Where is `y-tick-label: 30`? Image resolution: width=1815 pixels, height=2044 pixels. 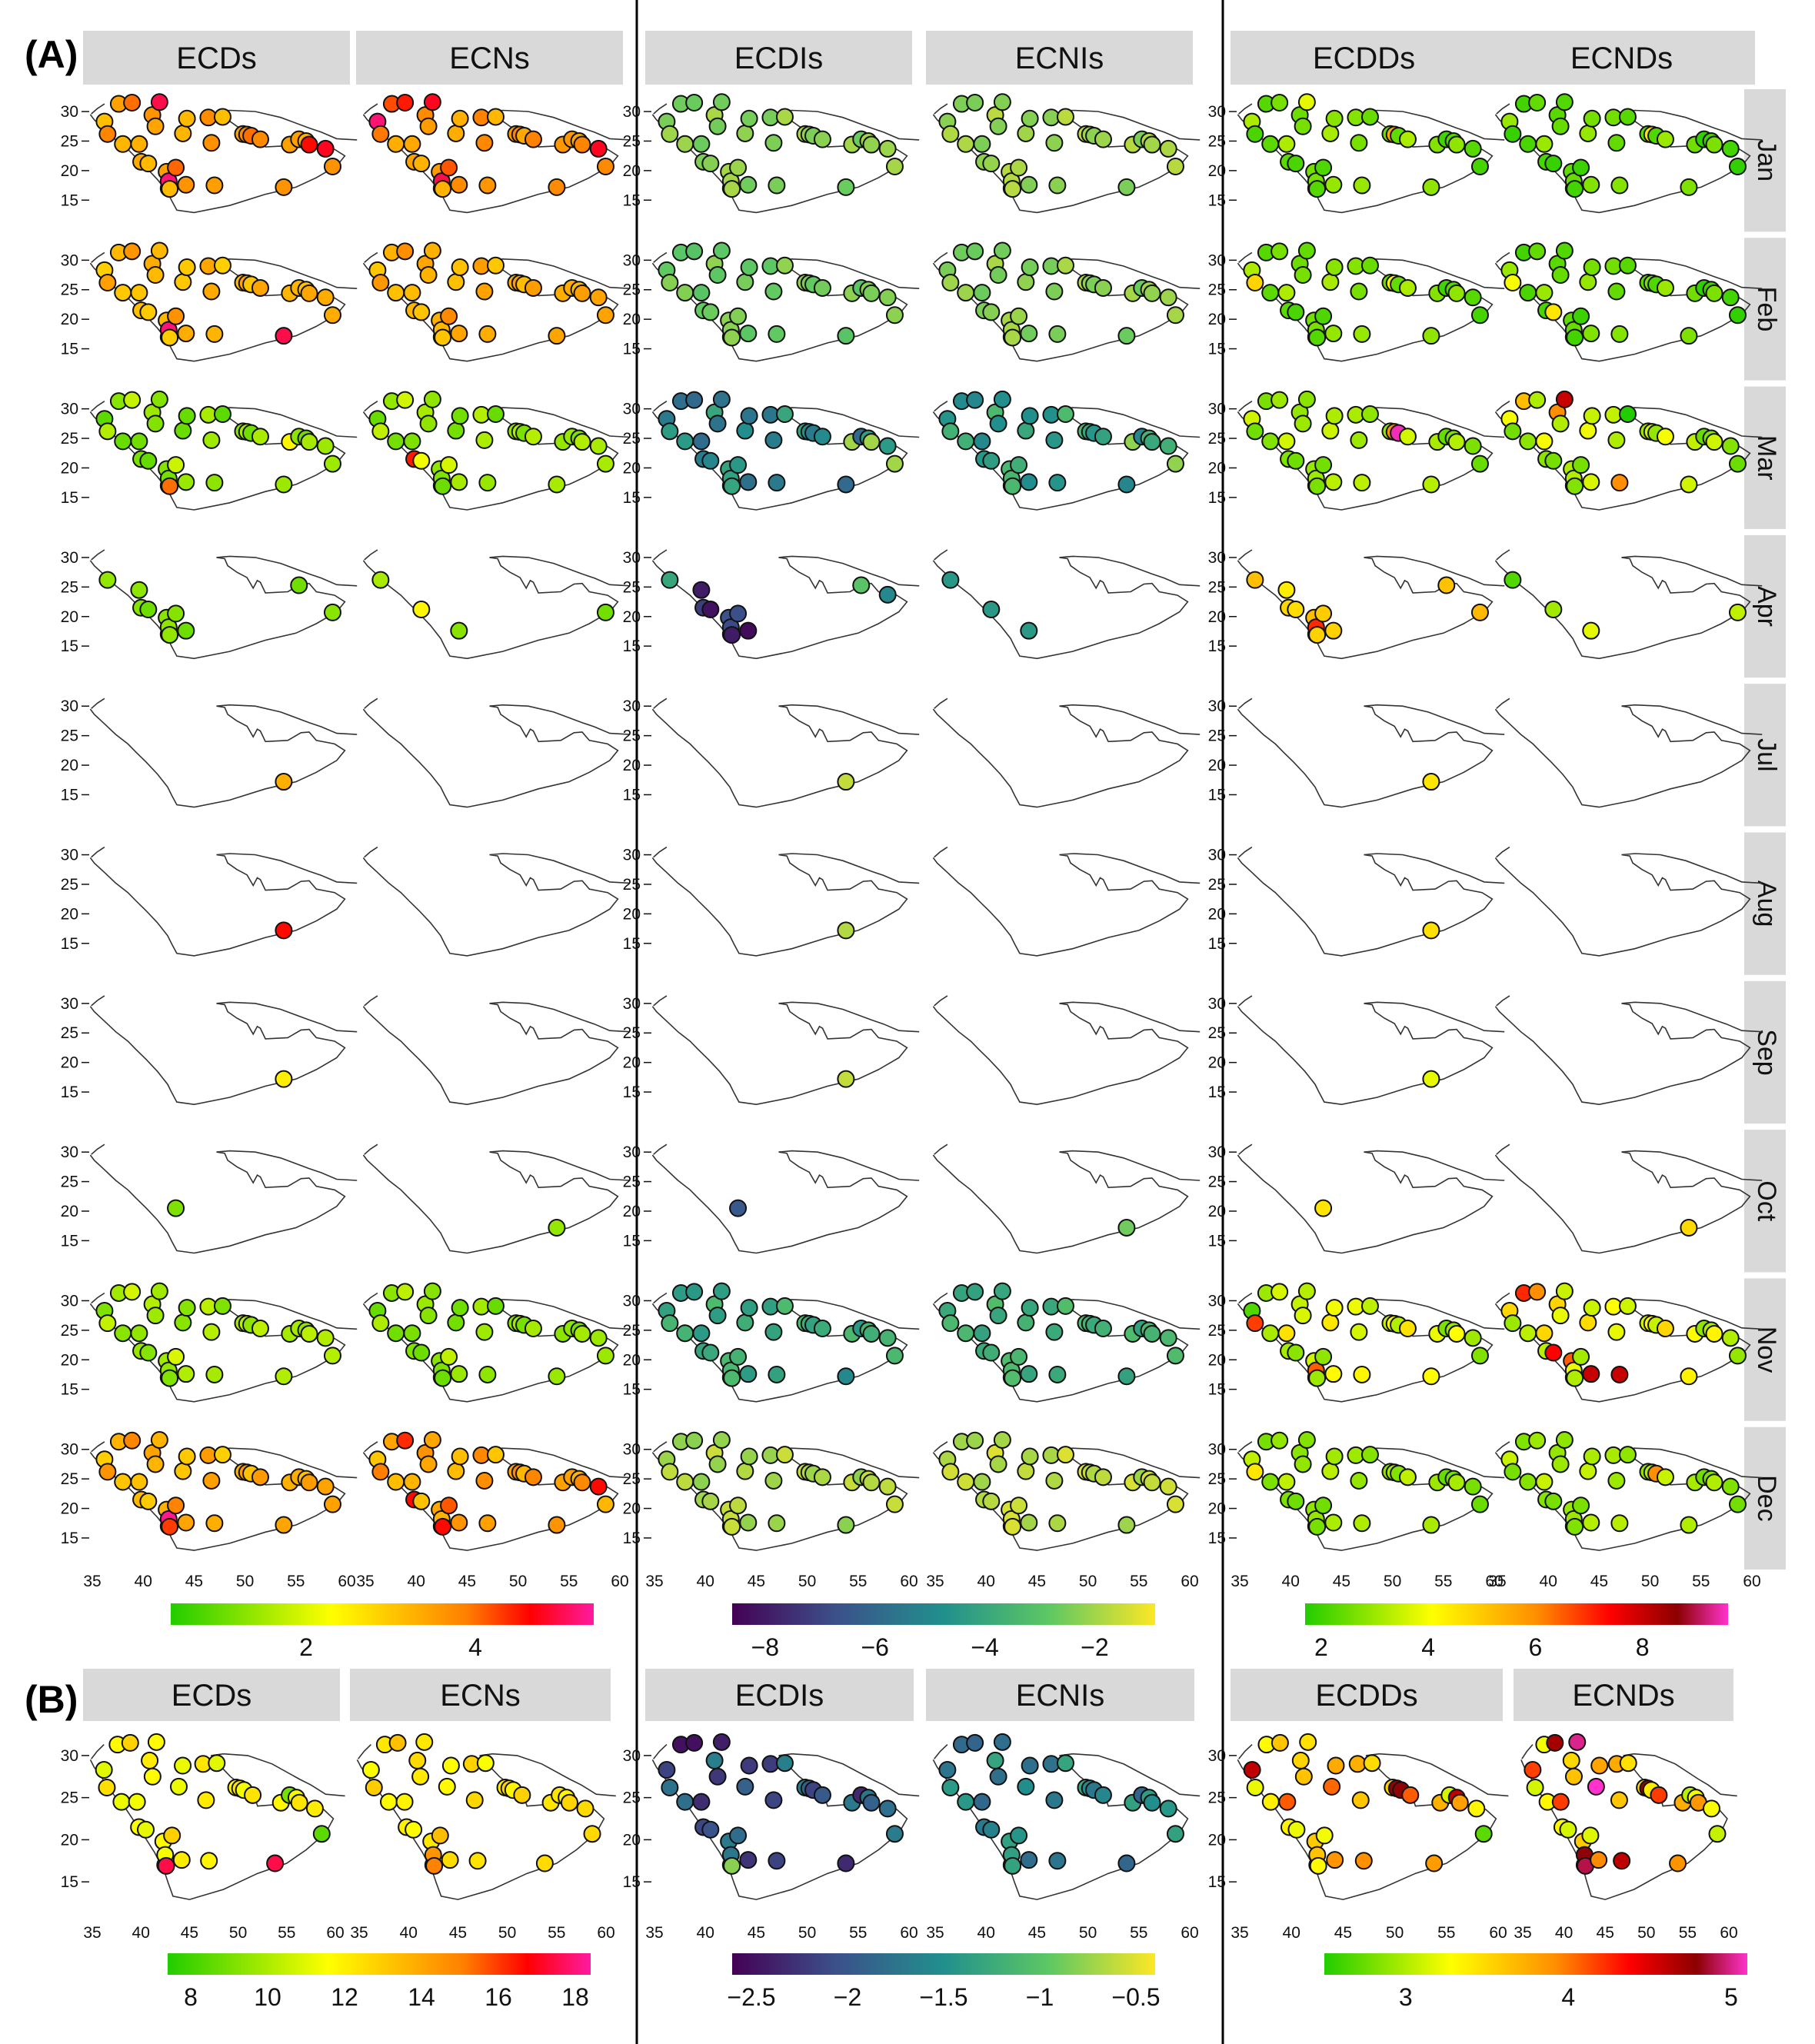 y-tick-label: 30 is located at coordinates (632, 1004).